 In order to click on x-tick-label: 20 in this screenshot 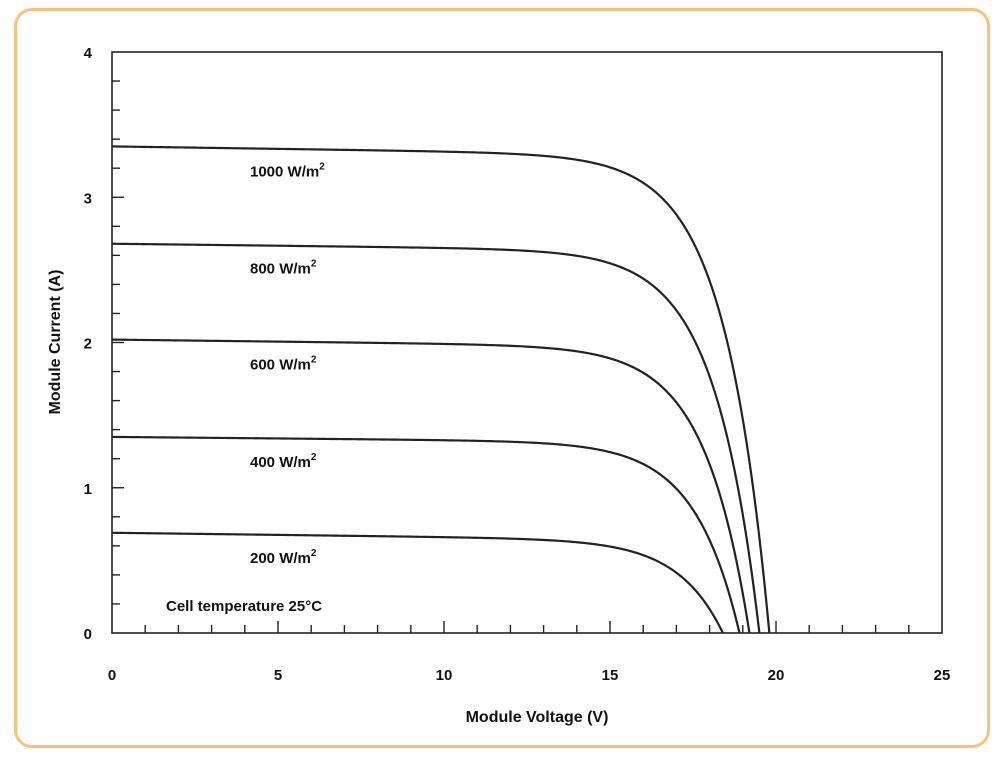, I will do `click(776, 675)`.